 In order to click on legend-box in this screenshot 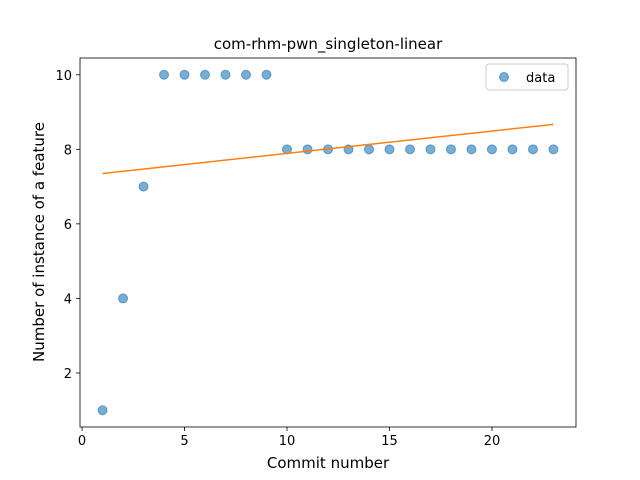, I will do `click(527, 77)`.